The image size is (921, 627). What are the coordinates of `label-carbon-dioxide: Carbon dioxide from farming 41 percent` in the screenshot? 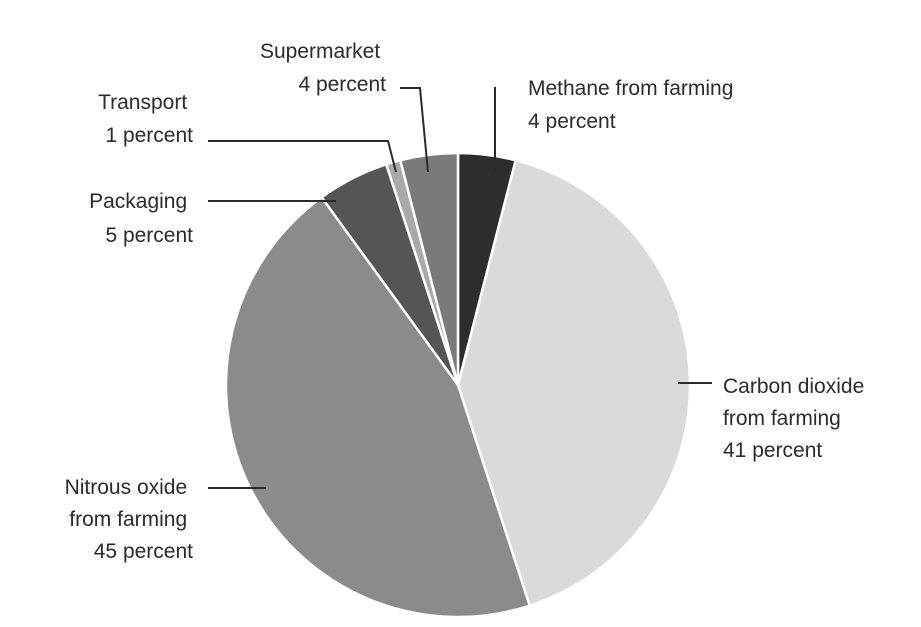 It's located at (796, 418).